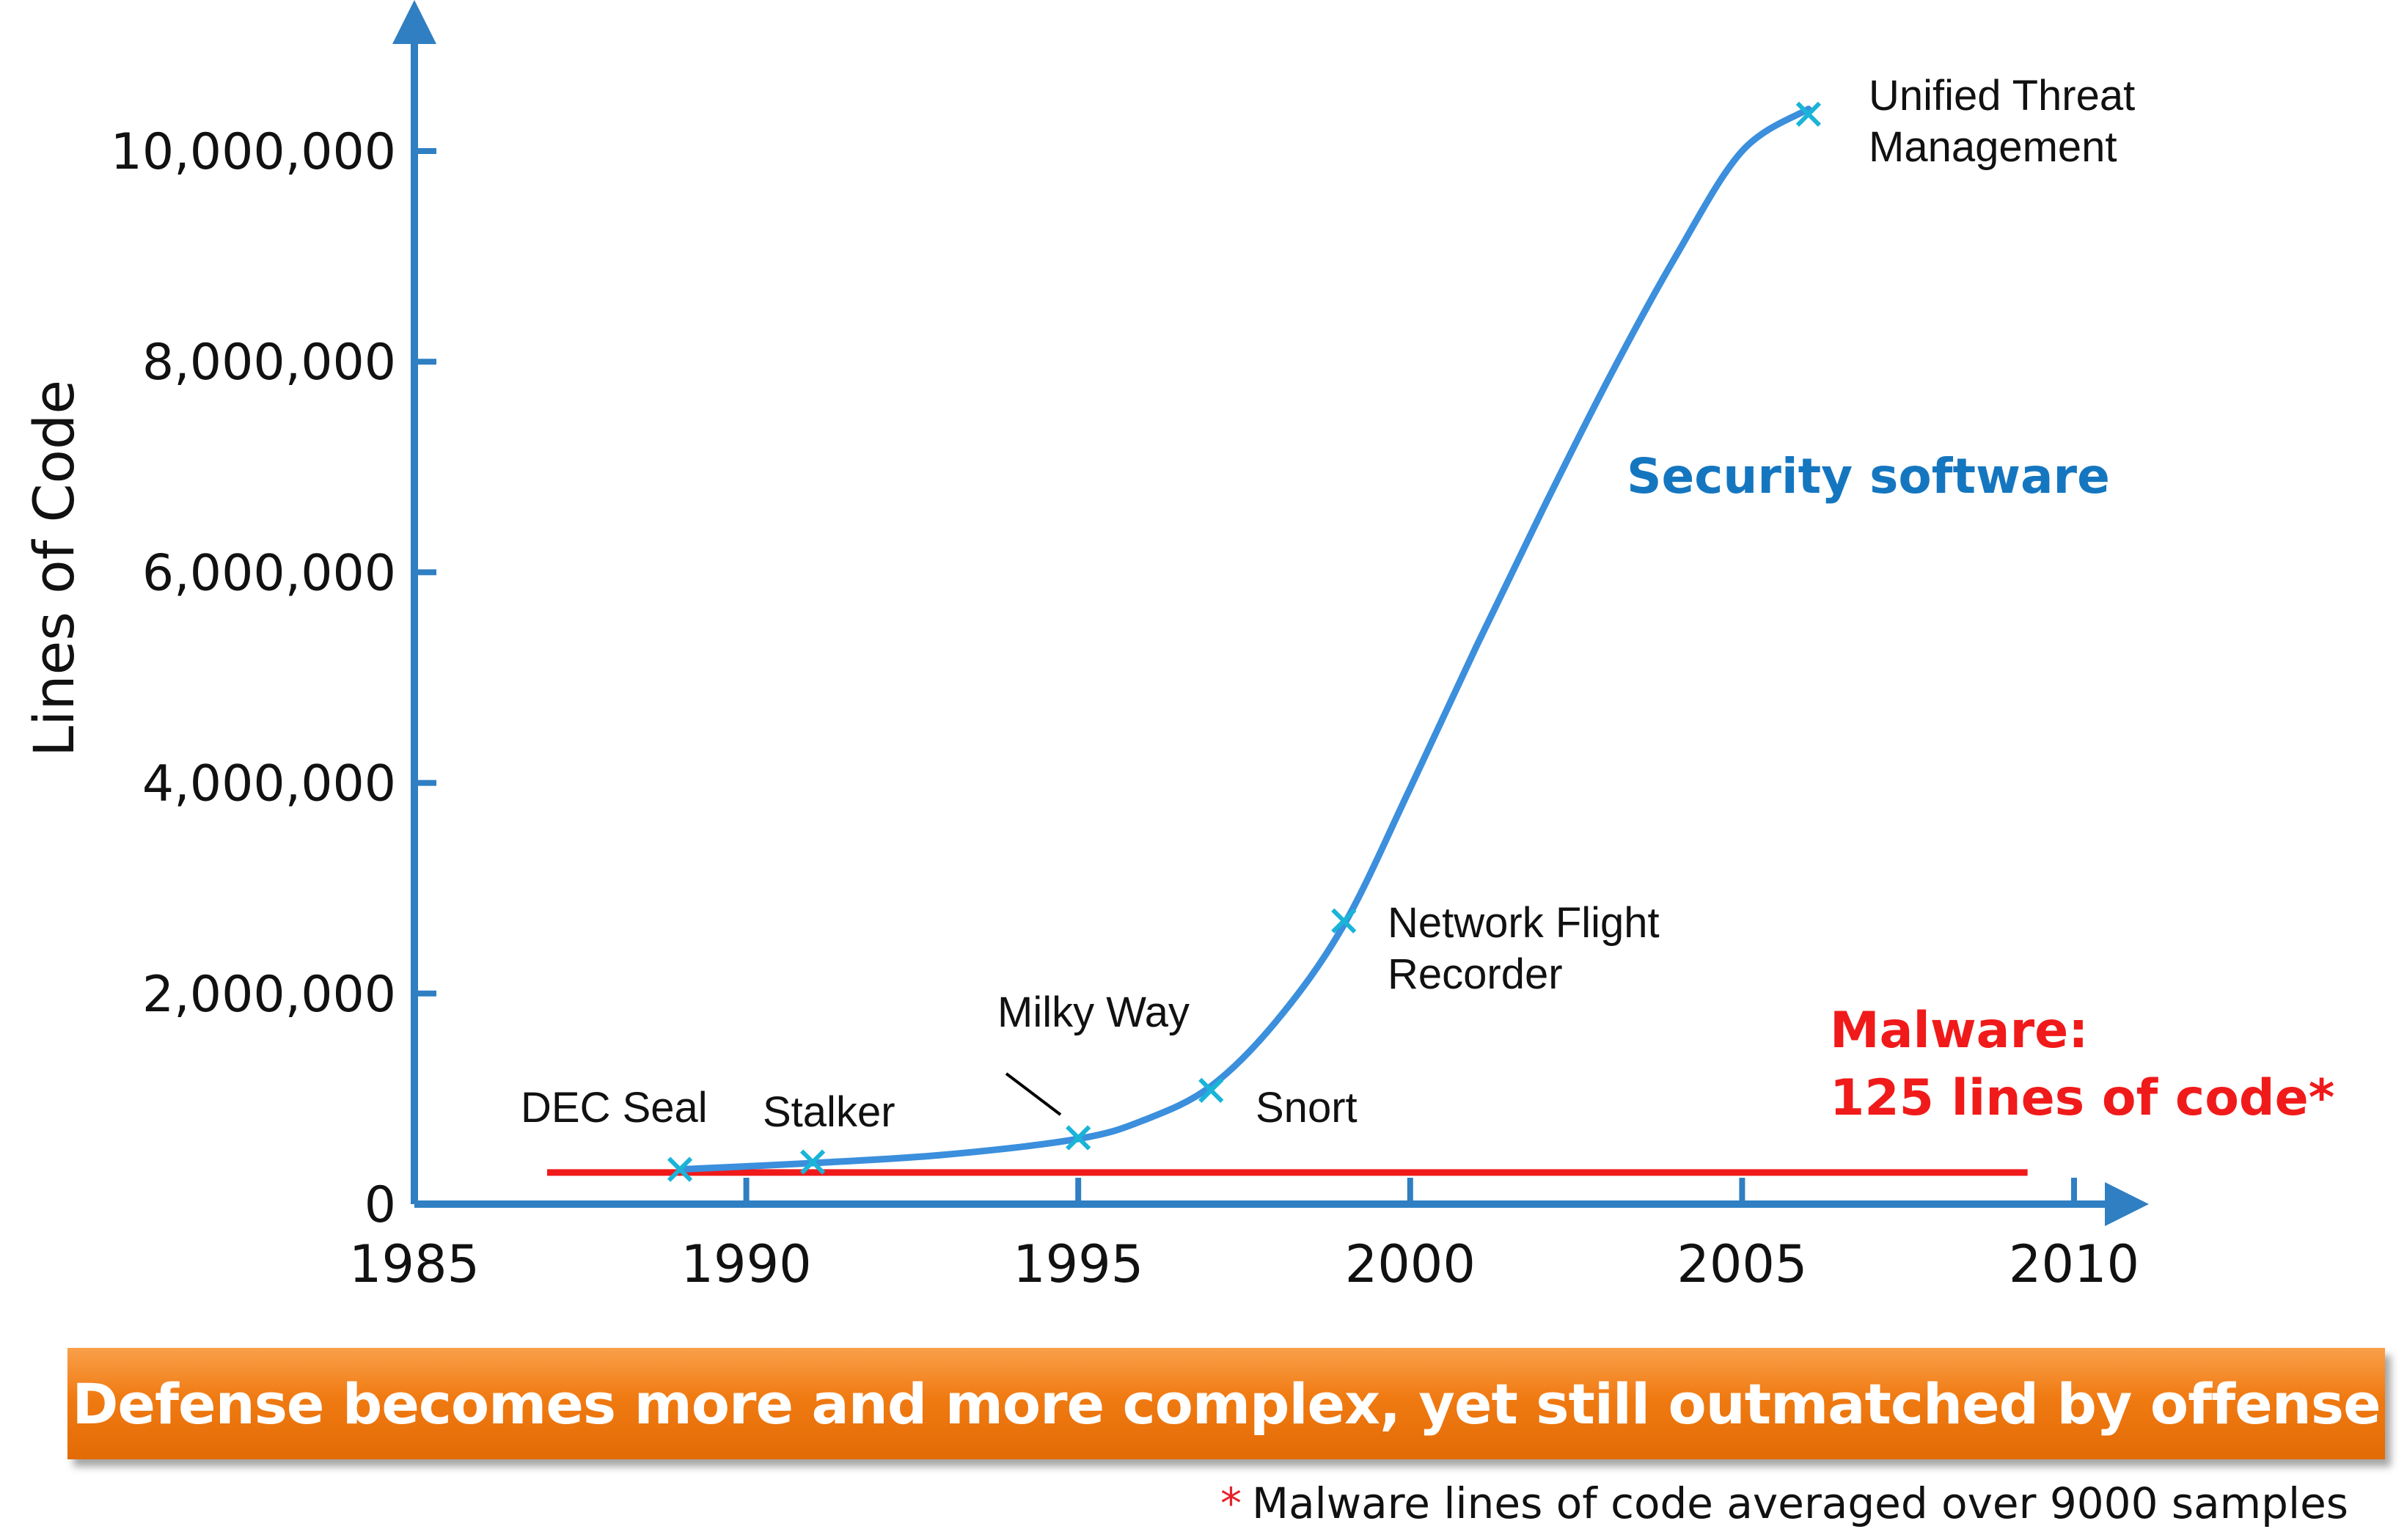  I want to click on y-axis-label: Lines of Code, so click(54, 568).